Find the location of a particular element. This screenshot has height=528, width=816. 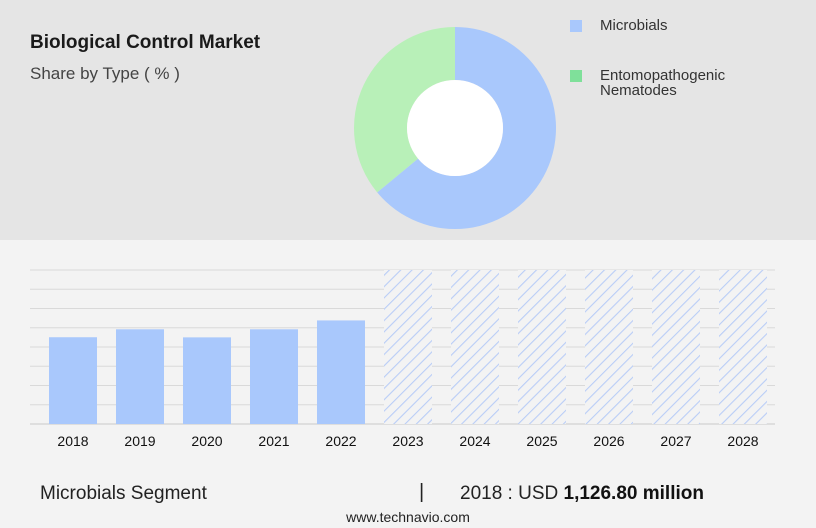

legend-swatch-nematodes is located at coordinates (576, 76).